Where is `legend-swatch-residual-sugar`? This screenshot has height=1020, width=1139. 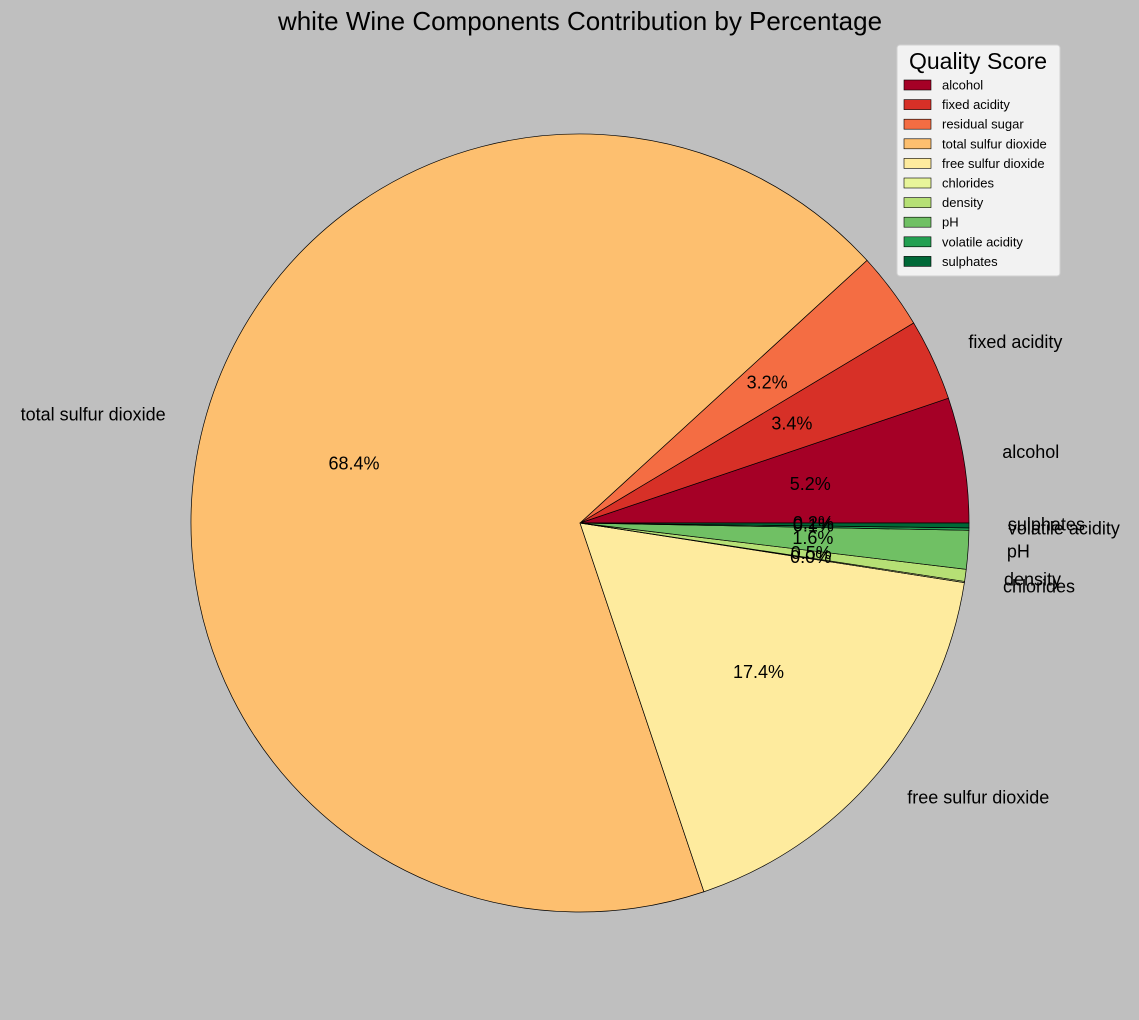
legend-swatch-residual-sugar is located at coordinates (917, 124).